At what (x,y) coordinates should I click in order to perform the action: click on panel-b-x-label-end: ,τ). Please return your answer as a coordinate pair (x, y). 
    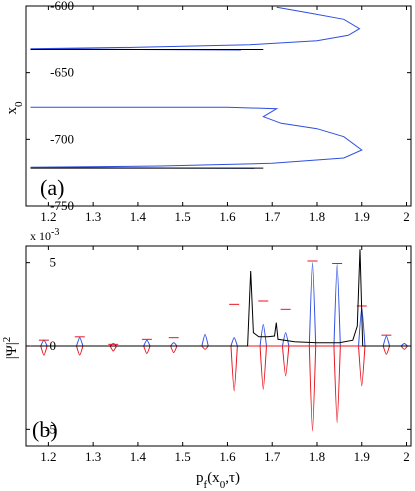
    Looking at the image, I should click on (232, 478).